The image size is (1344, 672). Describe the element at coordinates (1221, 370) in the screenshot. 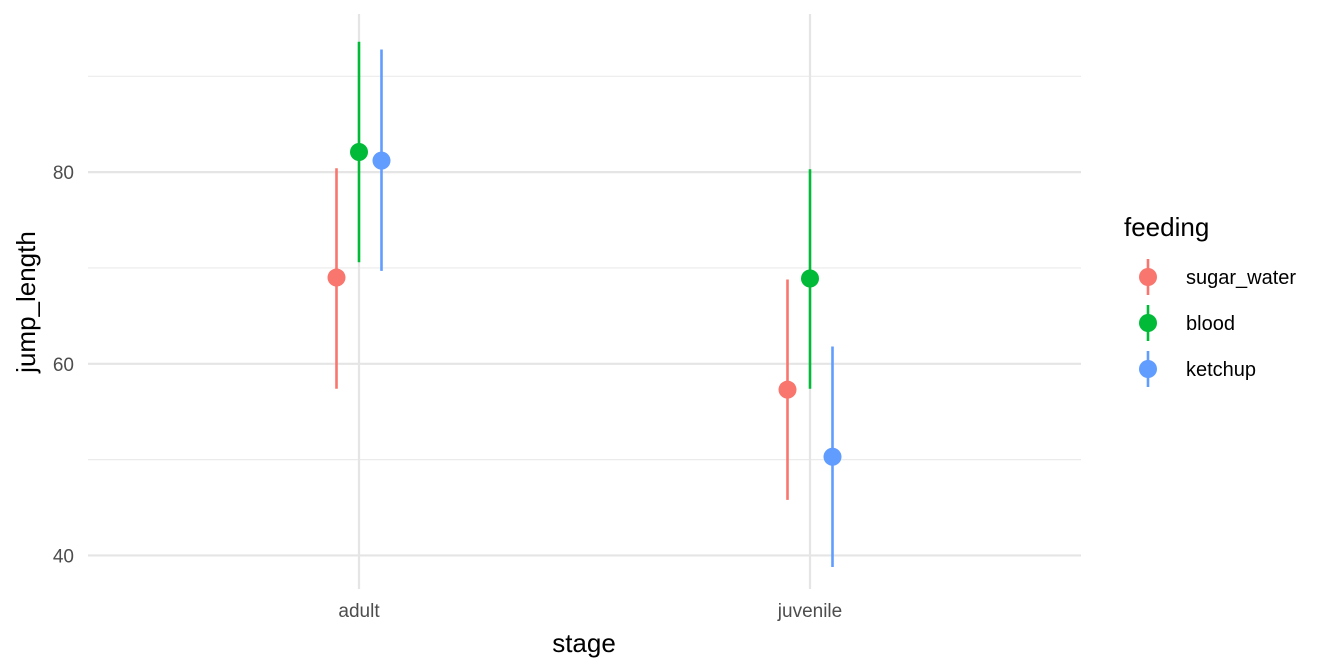

I see `legend-label: ketchup` at that location.